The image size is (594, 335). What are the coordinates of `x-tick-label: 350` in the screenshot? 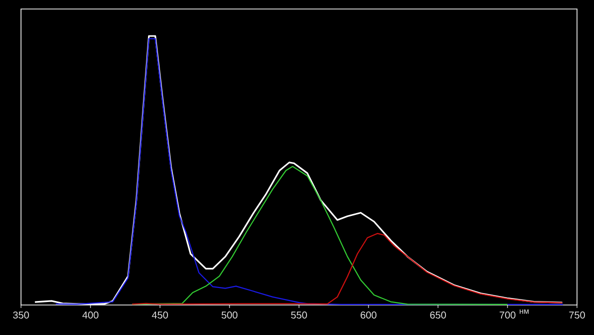 It's located at (21, 315).